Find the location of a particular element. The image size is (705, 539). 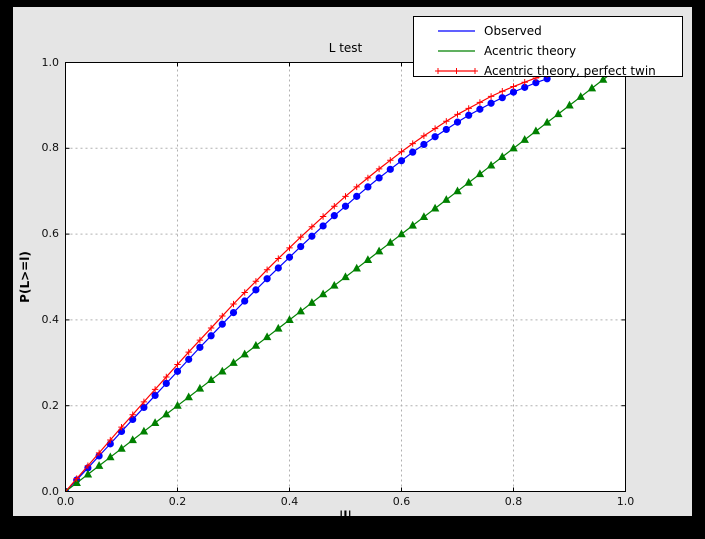

legend-label: Acentric theory, perfect twin is located at coordinates (570, 71).